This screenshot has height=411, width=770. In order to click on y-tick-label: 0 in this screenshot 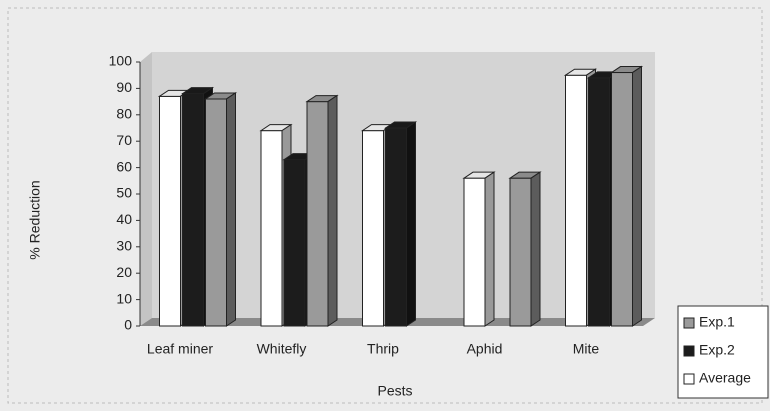, I will do `click(128, 325)`.